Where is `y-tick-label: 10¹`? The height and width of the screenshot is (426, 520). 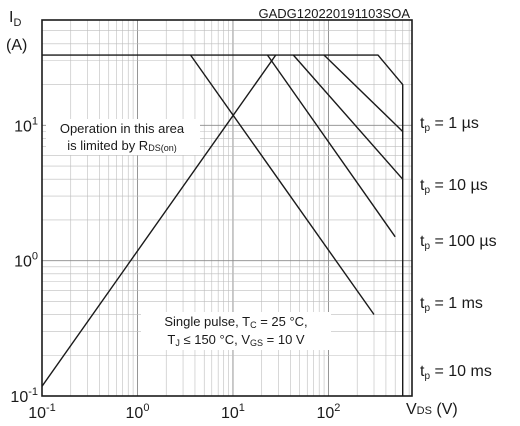
y-tick-label: 10¹ is located at coordinates (26, 125).